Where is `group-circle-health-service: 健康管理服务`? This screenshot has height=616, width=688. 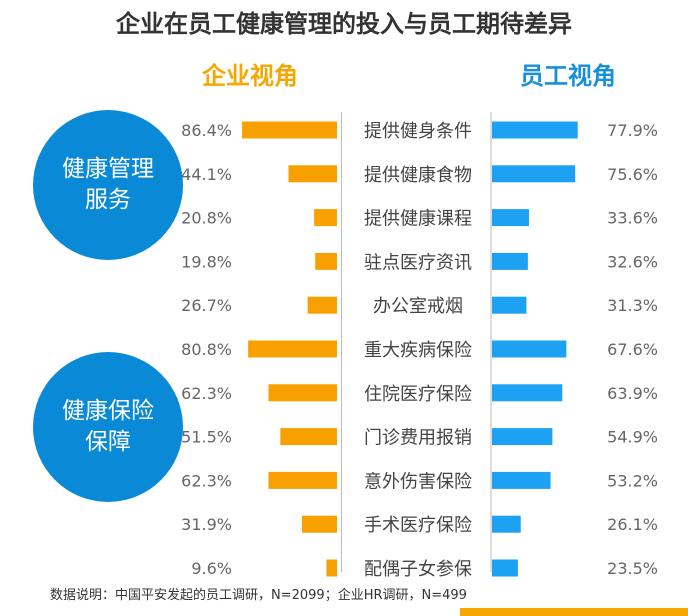 group-circle-health-service: 健康管理服务 is located at coordinates (108, 185).